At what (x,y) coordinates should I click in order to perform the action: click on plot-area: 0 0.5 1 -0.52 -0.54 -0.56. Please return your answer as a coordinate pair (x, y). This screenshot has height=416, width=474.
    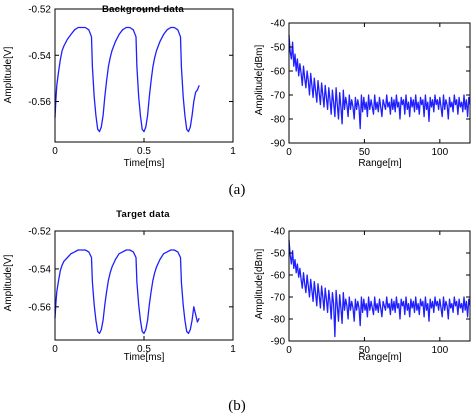
    Looking at the image, I should click on (132, 291).